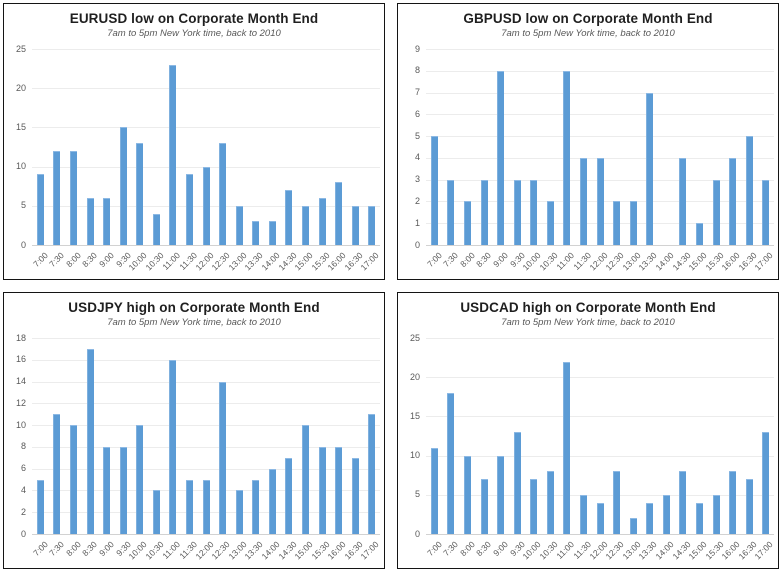 This screenshot has width=783, height=574. I want to click on bar-11:00, so click(173, 154).